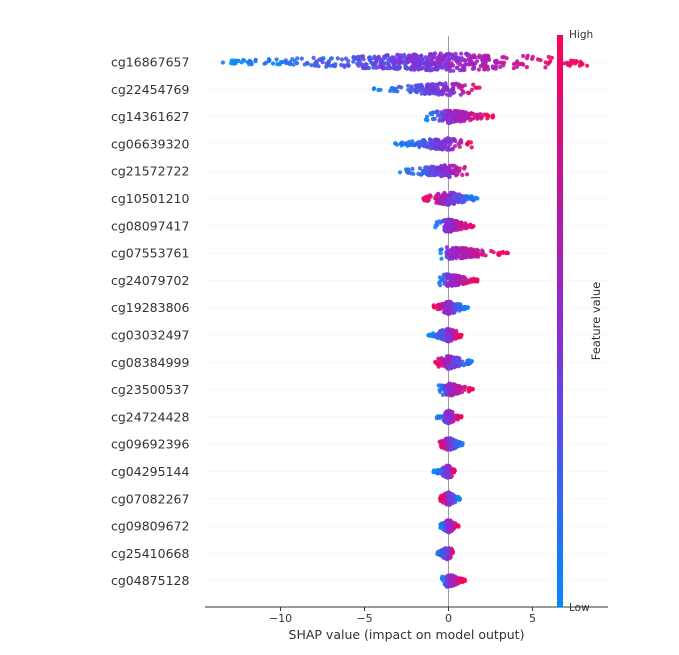  I want to click on feature-label: cg24724428, so click(150, 416).